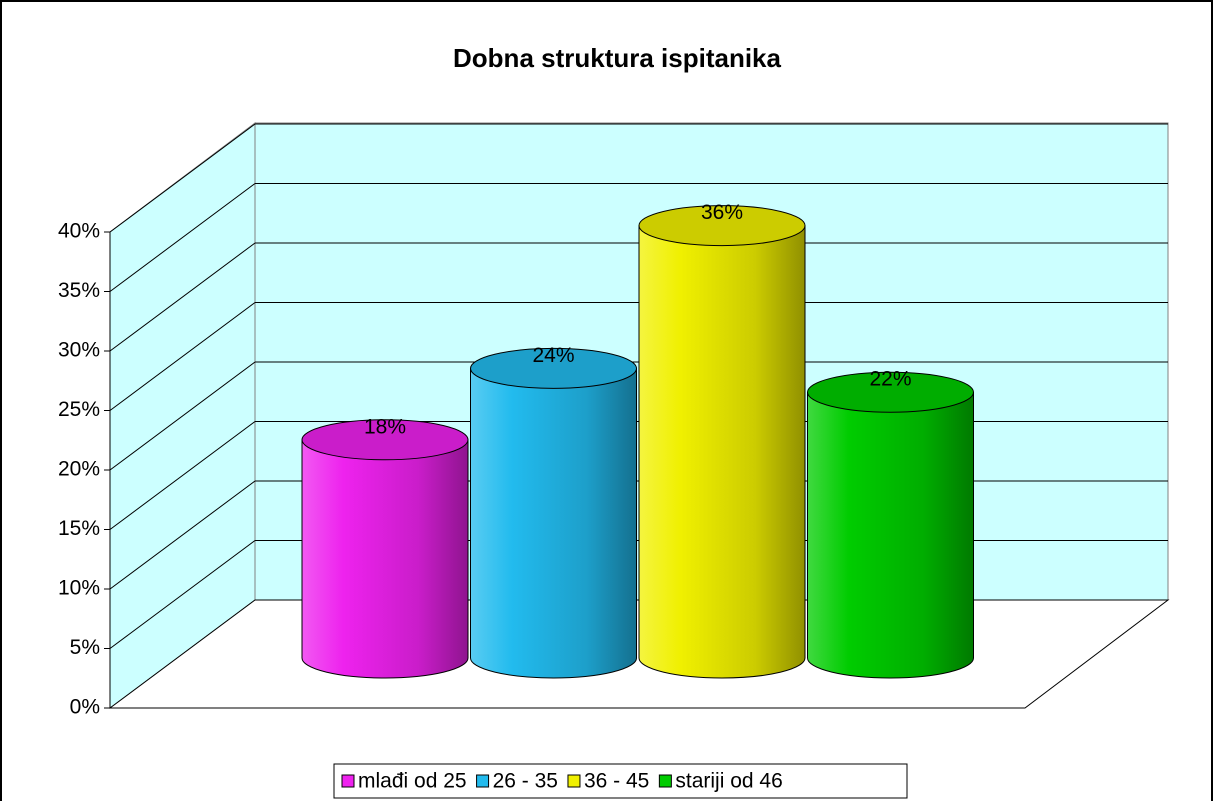 The width and height of the screenshot is (1213, 801). What do you see at coordinates (79, 290) in the screenshot?
I see `y-tick-label: 35%` at bounding box center [79, 290].